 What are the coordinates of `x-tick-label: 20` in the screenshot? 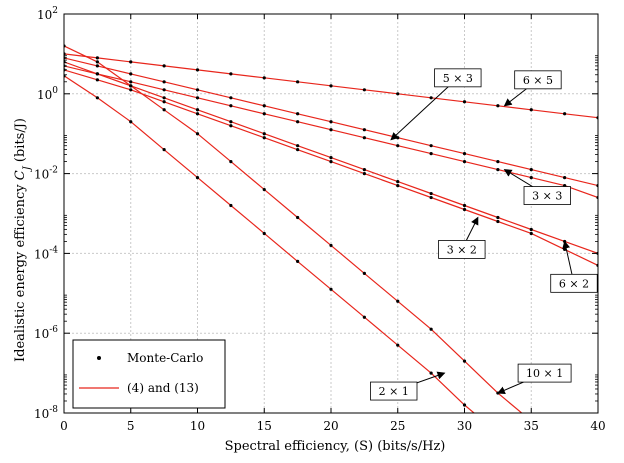 It's located at (330, 426).